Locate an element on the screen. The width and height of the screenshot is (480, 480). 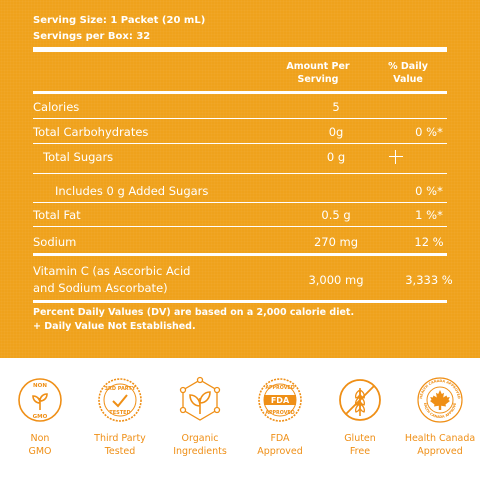
svg-text: TESTED is located at coordinates (119, 413).